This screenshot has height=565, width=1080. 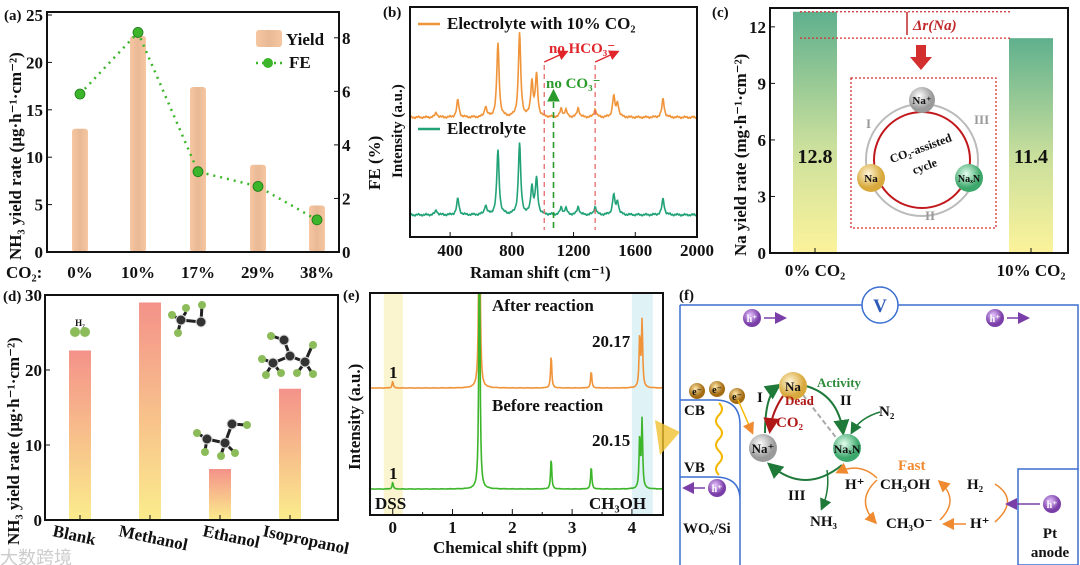 I want to click on n2-arrow, so click(x=865, y=423).